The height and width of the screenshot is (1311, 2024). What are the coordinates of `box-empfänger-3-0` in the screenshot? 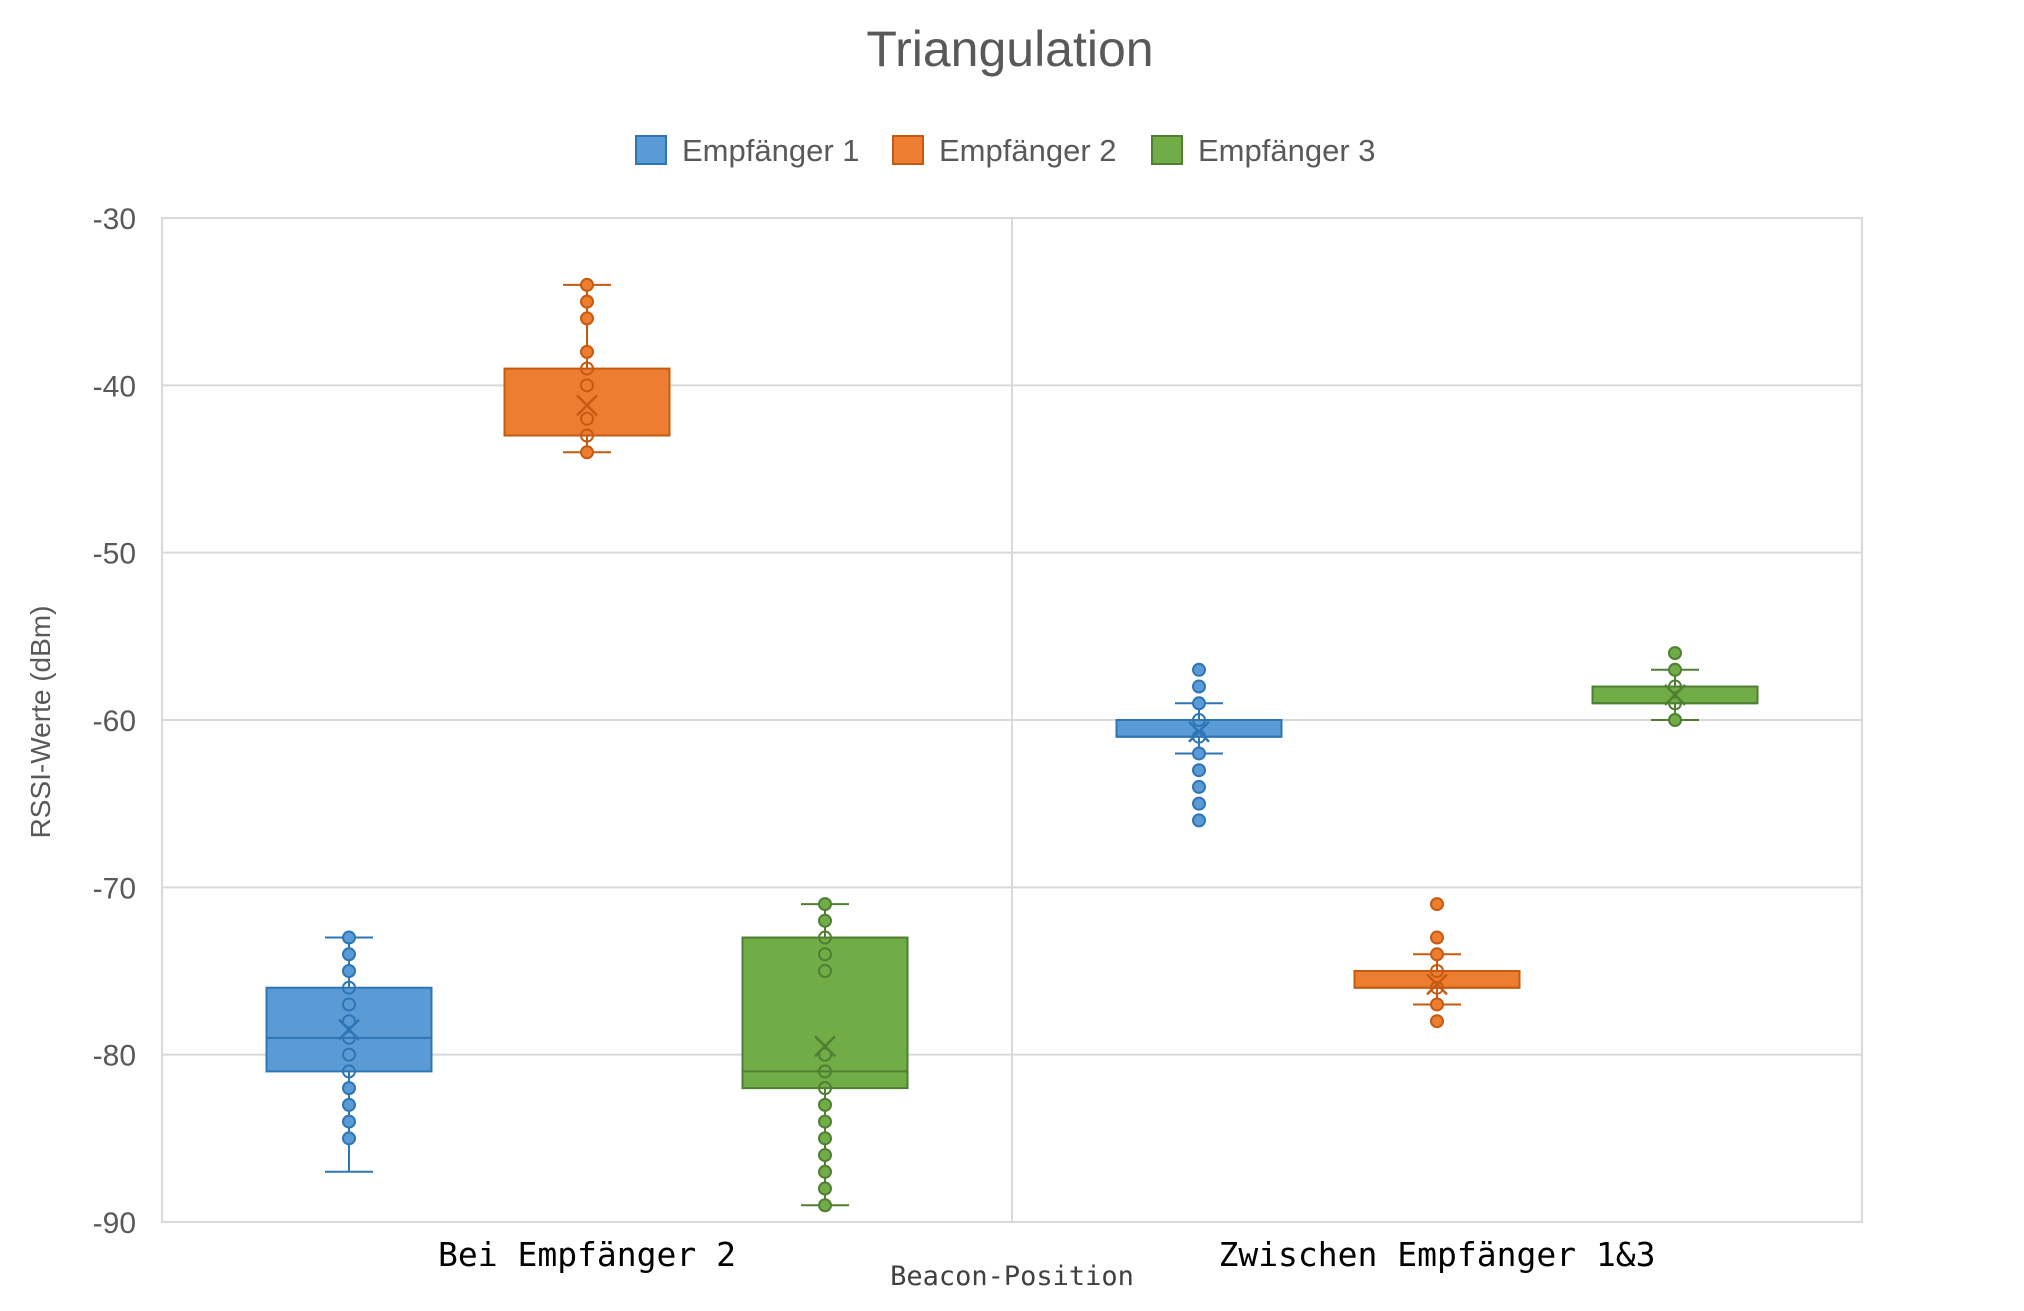 It's located at (825, 1055).